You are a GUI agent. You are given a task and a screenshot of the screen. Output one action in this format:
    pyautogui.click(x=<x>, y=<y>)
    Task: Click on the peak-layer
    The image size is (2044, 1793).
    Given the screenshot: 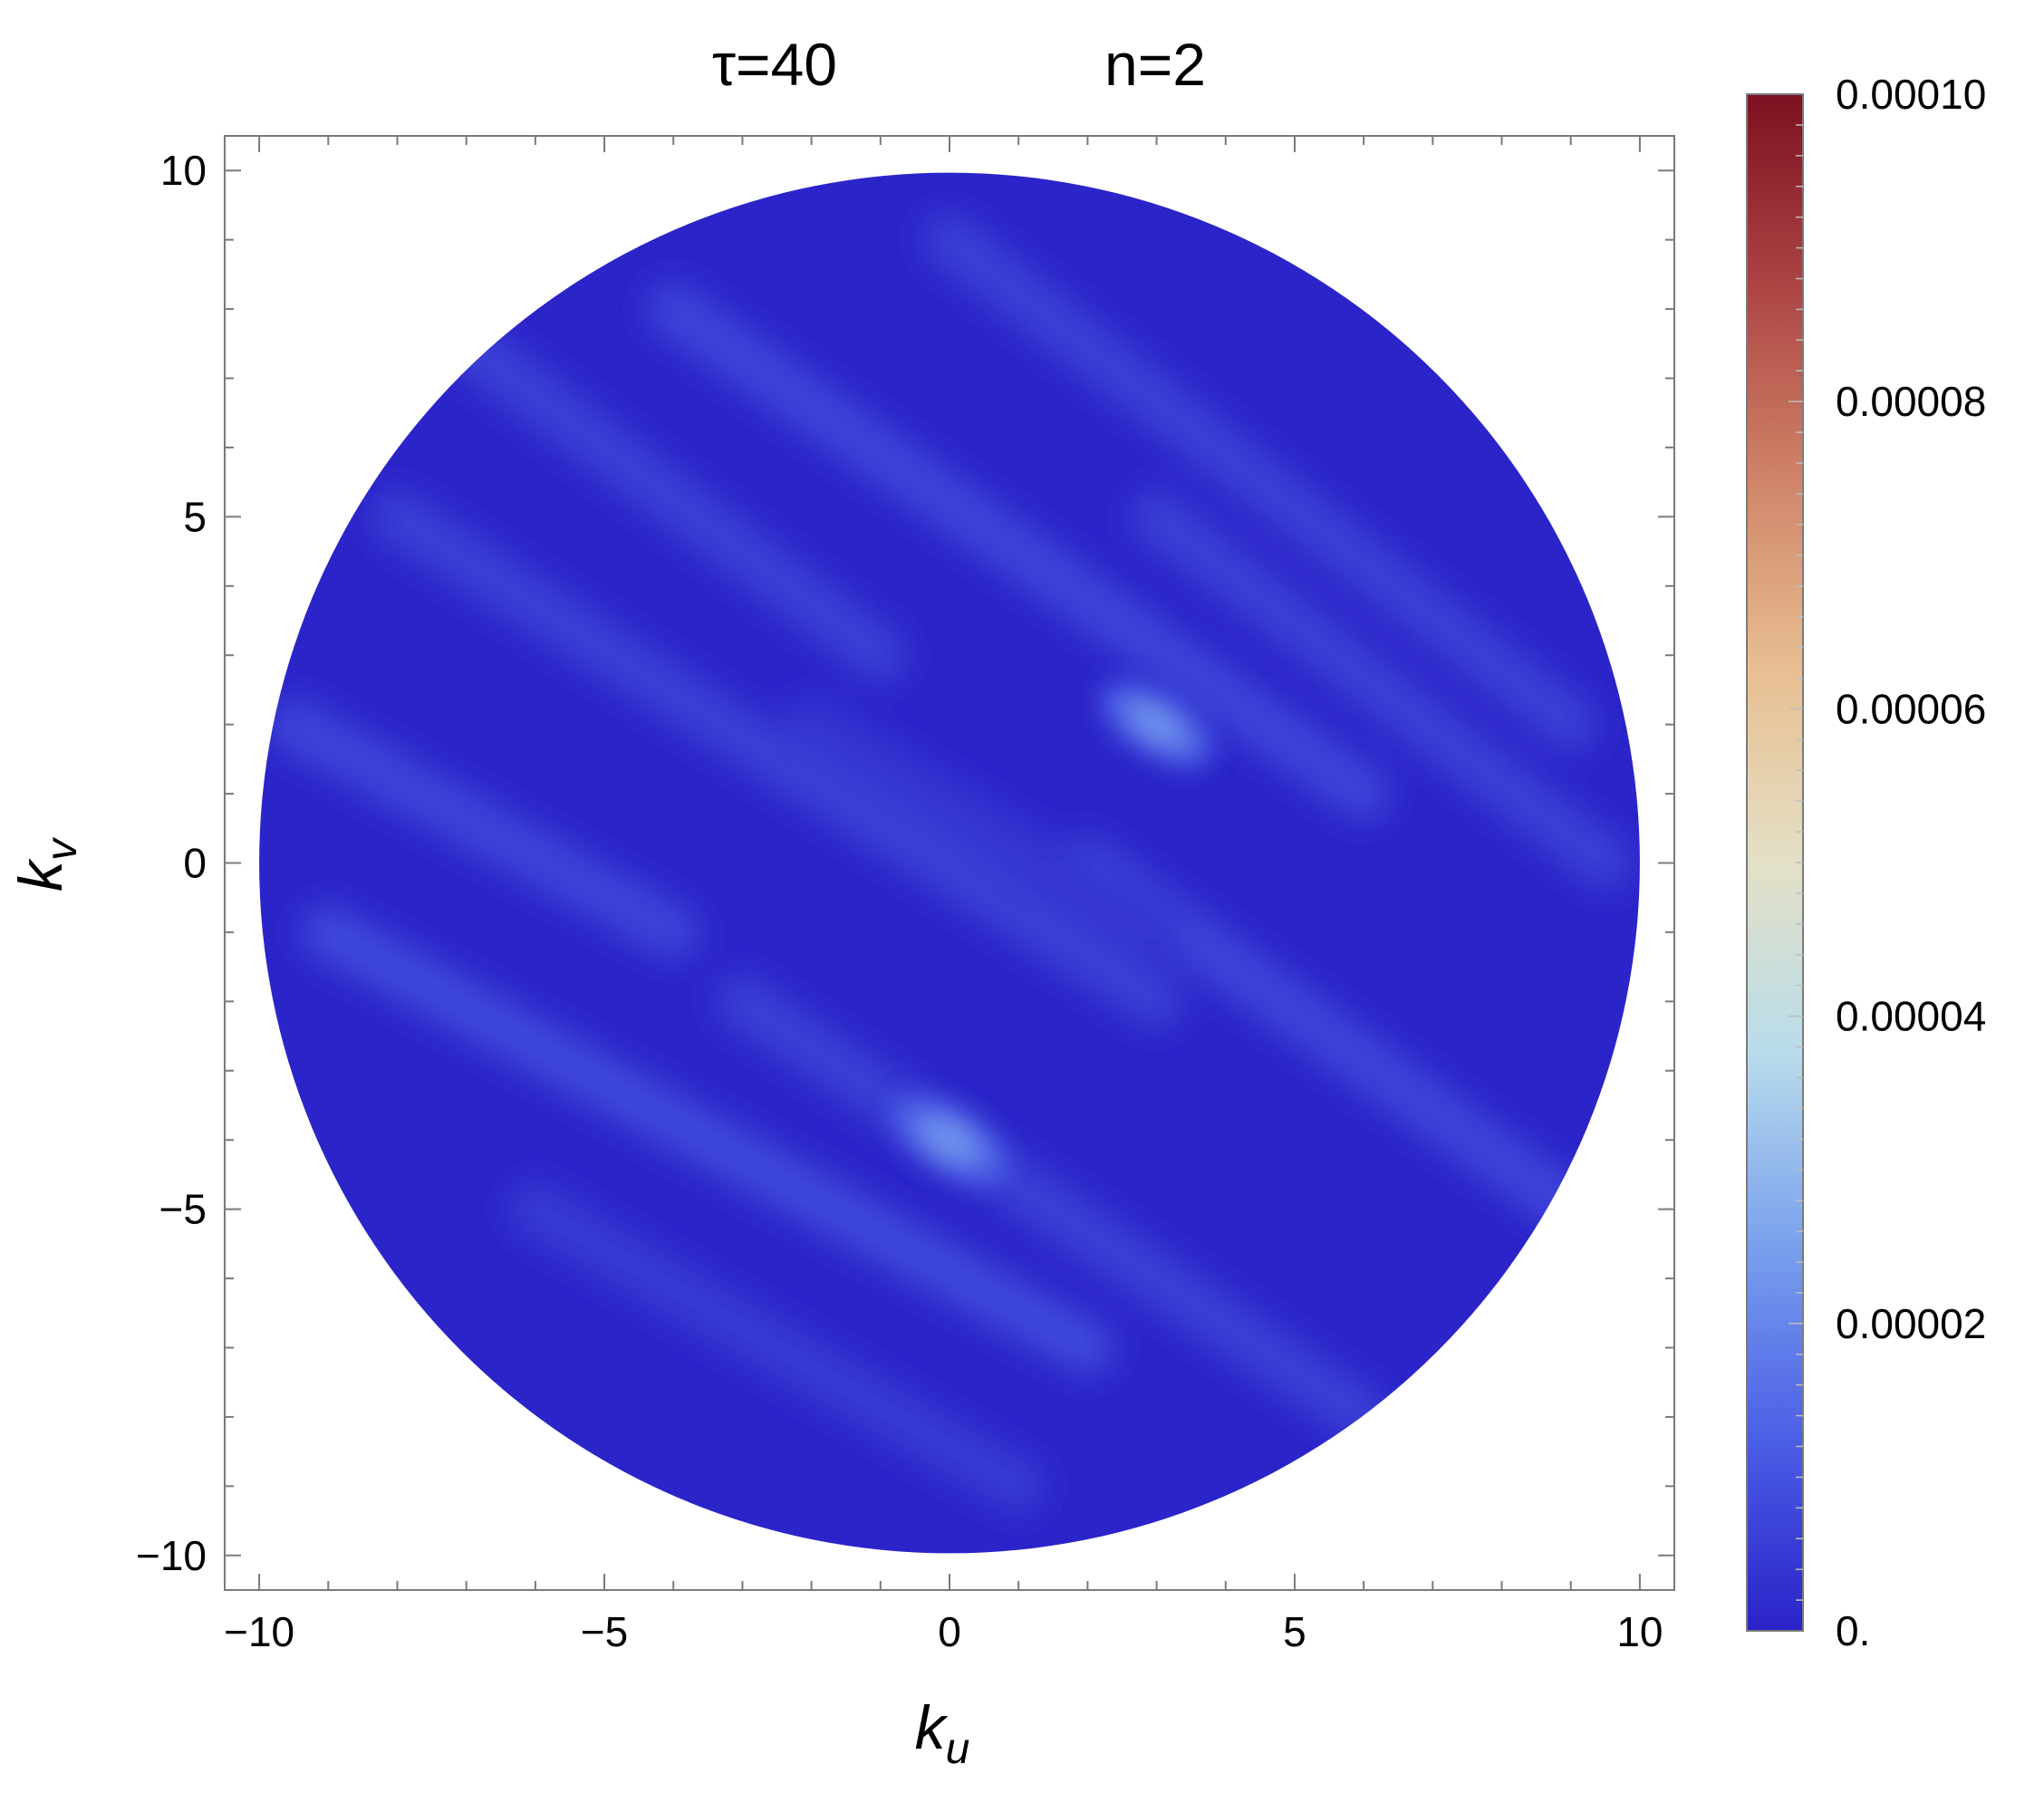 What is the action you would take?
    pyautogui.click(x=1052, y=932)
    